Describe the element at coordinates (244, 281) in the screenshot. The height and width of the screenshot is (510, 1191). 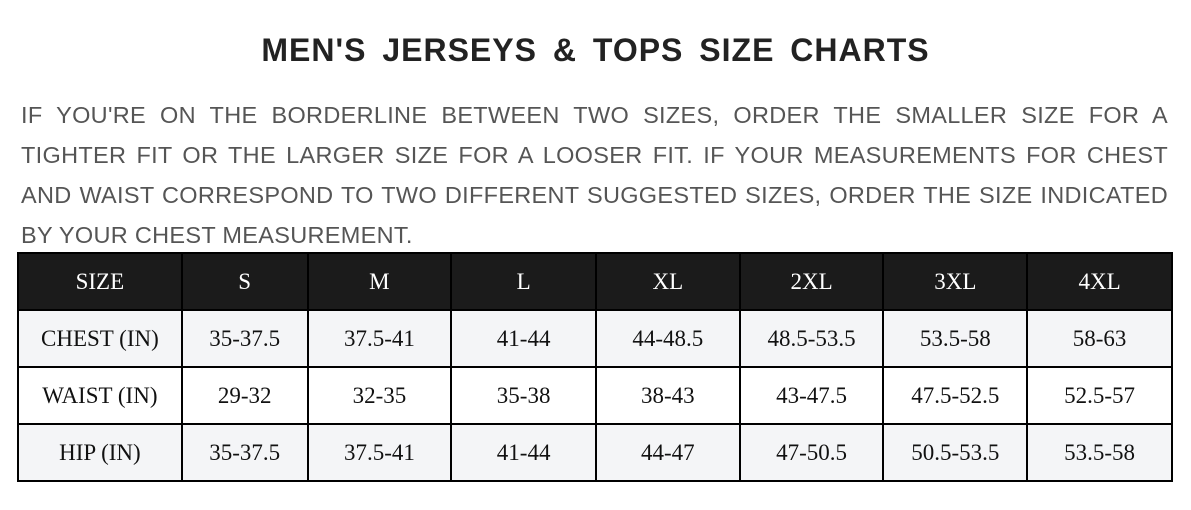
I see `header-cell: S` at that location.